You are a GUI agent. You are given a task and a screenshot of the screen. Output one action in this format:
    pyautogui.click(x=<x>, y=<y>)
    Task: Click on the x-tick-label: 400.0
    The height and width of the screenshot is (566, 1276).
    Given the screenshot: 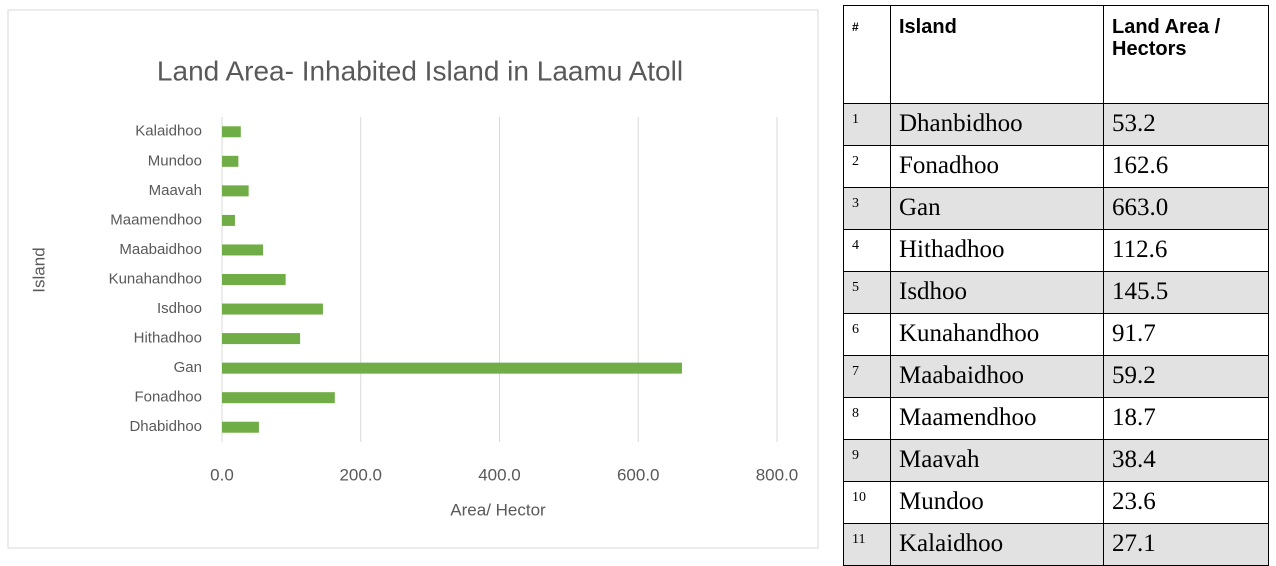 What is the action you would take?
    pyautogui.click(x=499, y=474)
    